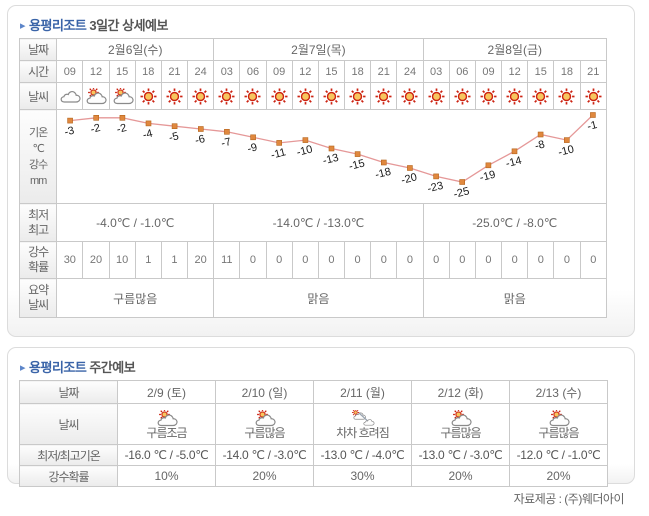 The image size is (649, 516). Describe the element at coordinates (488, 176) in the screenshot. I see `temp-value-label: -19` at that location.